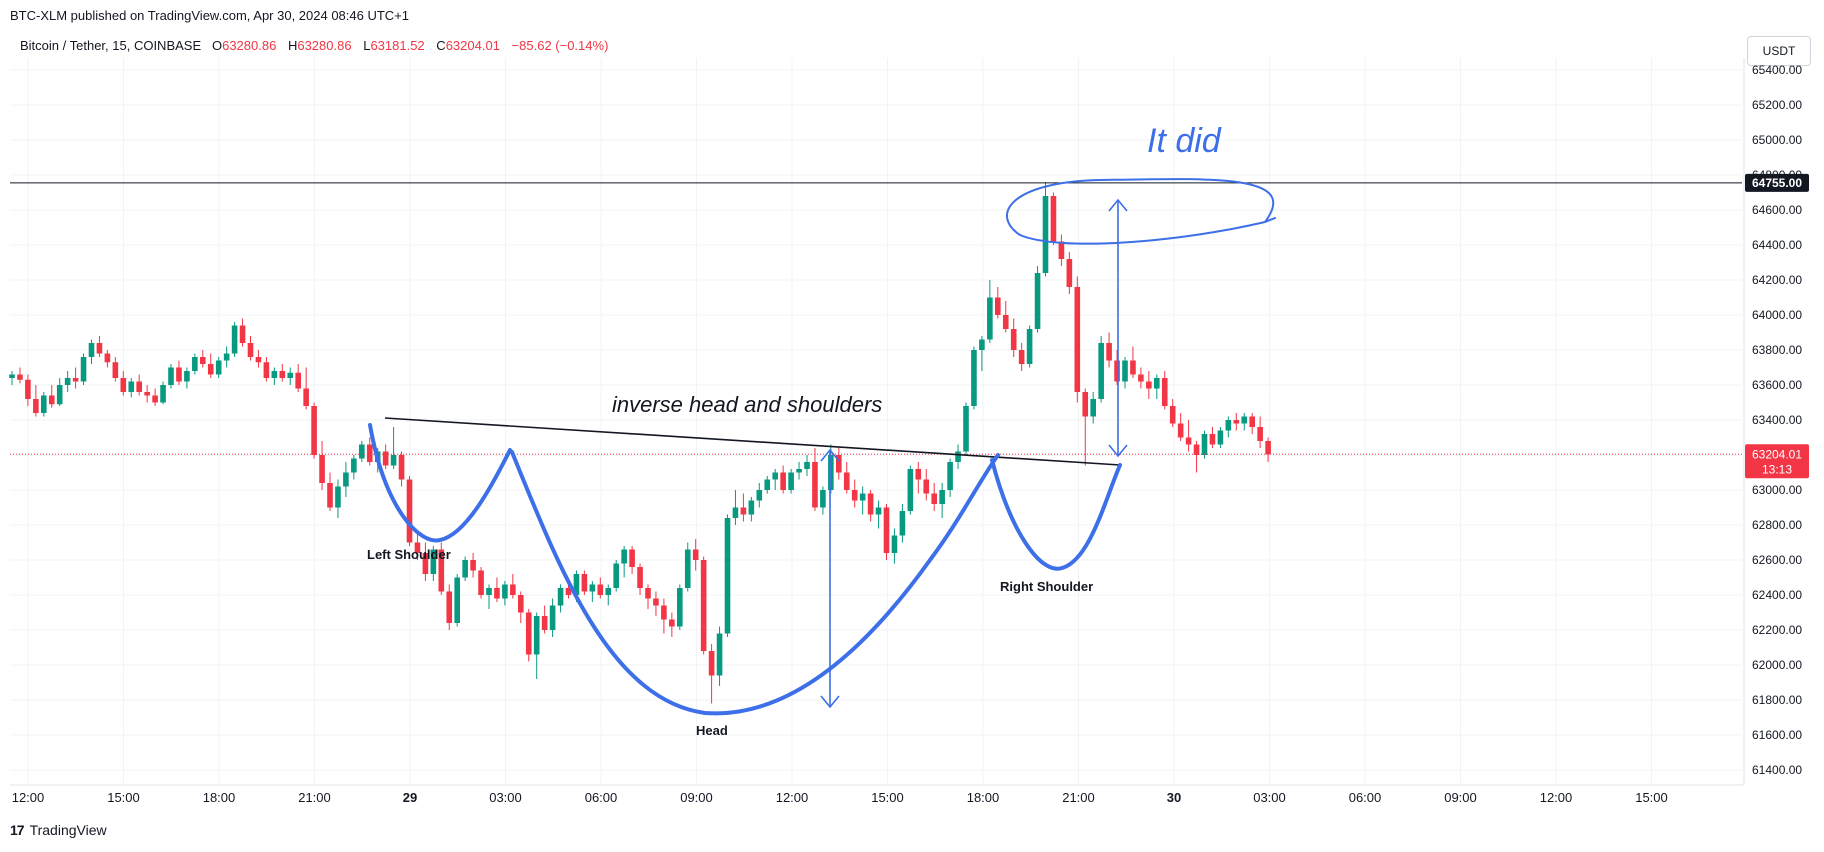 This screenshot has height=852, width=1824. I want to click on x-tick-label: 09:00, so click(1460, 797).